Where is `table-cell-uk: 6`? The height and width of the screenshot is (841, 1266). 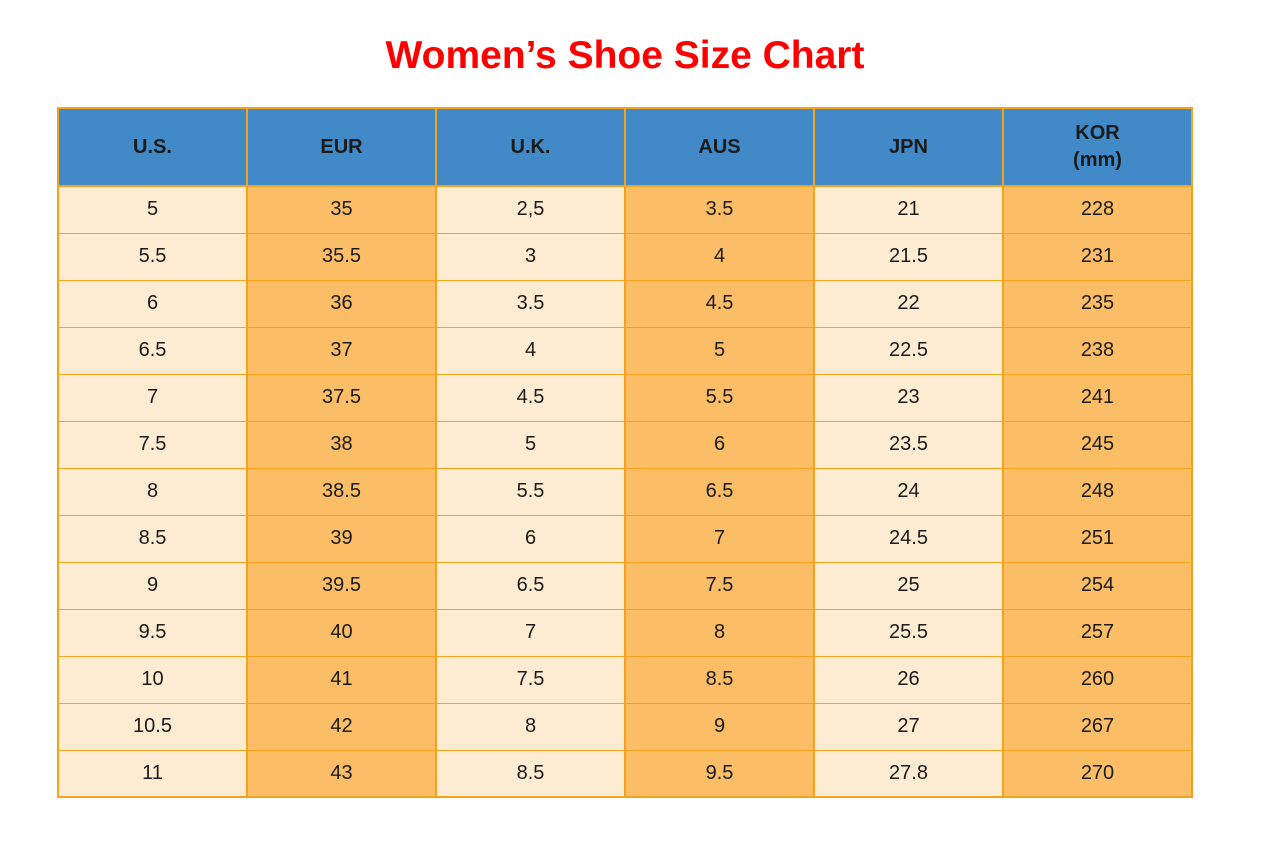
table-cell-uk: 6 is located at coordinates (530, 538).